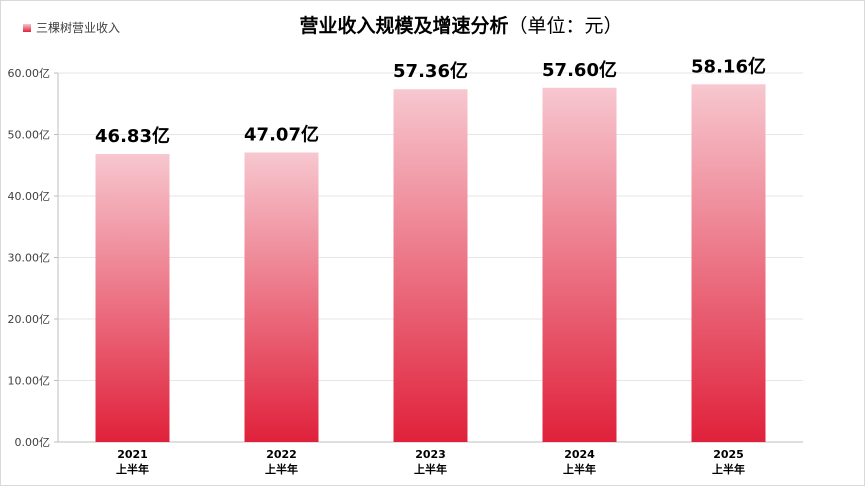 The height and width of the screenshot is (486, 865). Describe the element at coordinates (404, 26) in the screenshot. I see `chart-title-text: 营业收入规模及增速分析` at that location.